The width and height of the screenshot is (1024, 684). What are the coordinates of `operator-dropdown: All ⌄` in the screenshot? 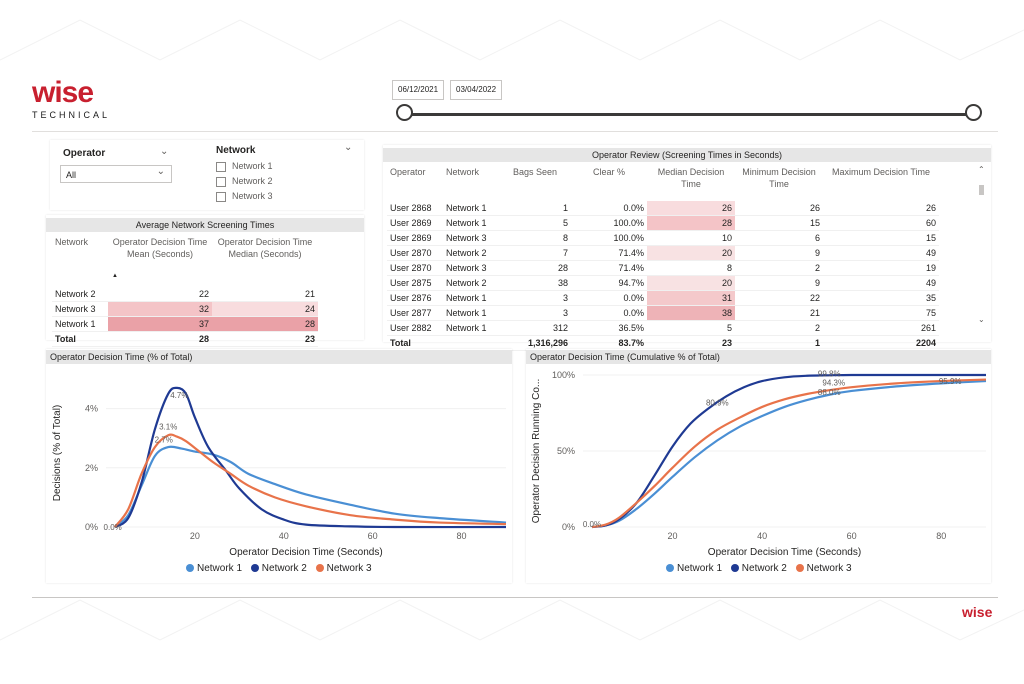 It's located at (116, 174).